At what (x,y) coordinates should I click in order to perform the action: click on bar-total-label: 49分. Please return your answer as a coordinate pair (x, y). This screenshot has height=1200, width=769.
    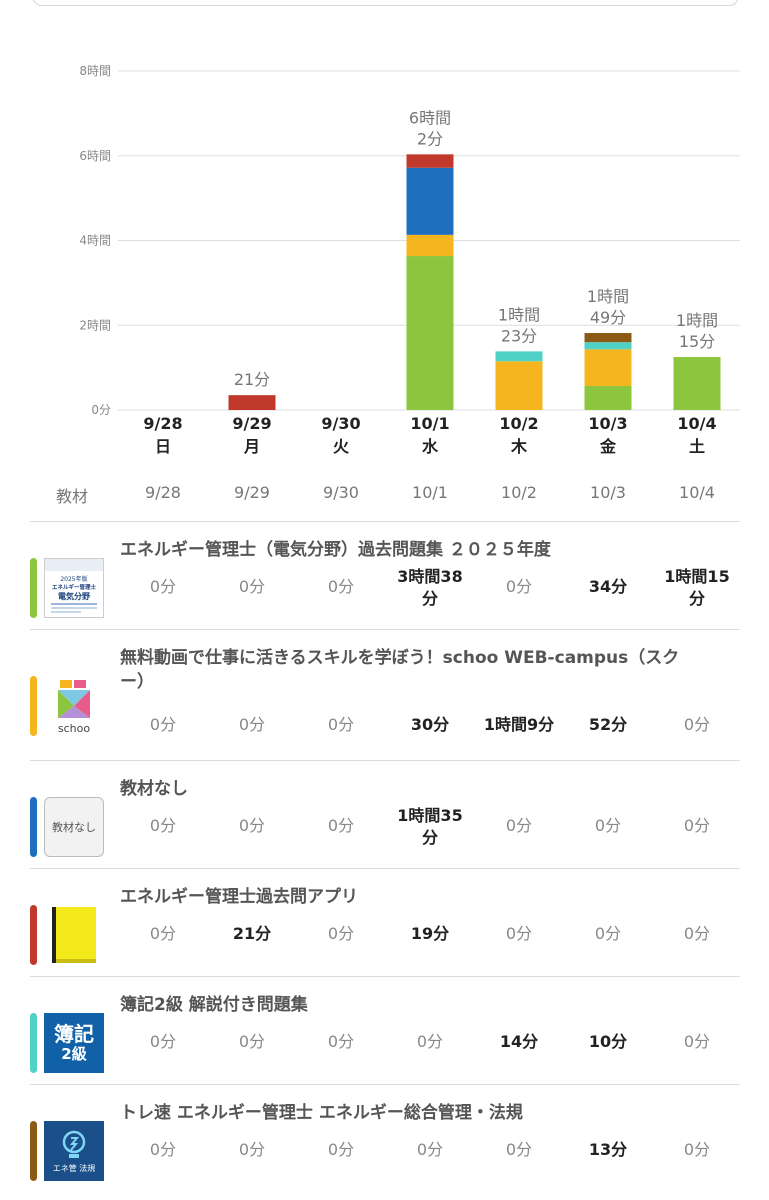
    Looking at the image, I should click on (608, 317).